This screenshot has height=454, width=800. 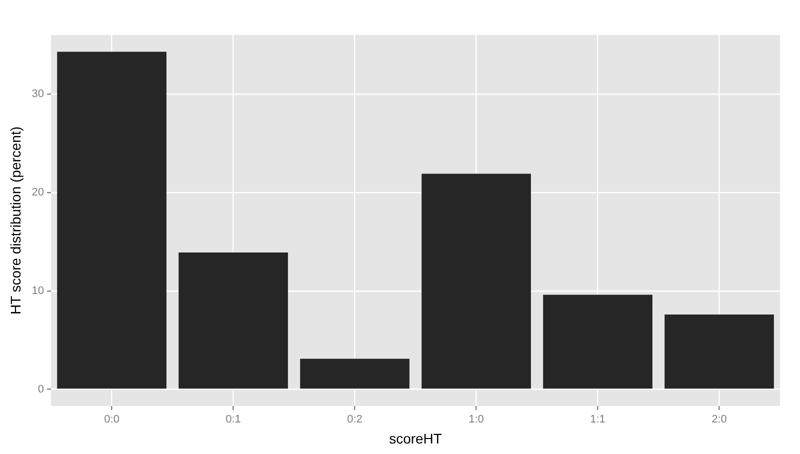 What do you see at coordinates (112, 420) in the screenshot?
I see `x-tick-label: 0:0` at bounding box center [112, 420].